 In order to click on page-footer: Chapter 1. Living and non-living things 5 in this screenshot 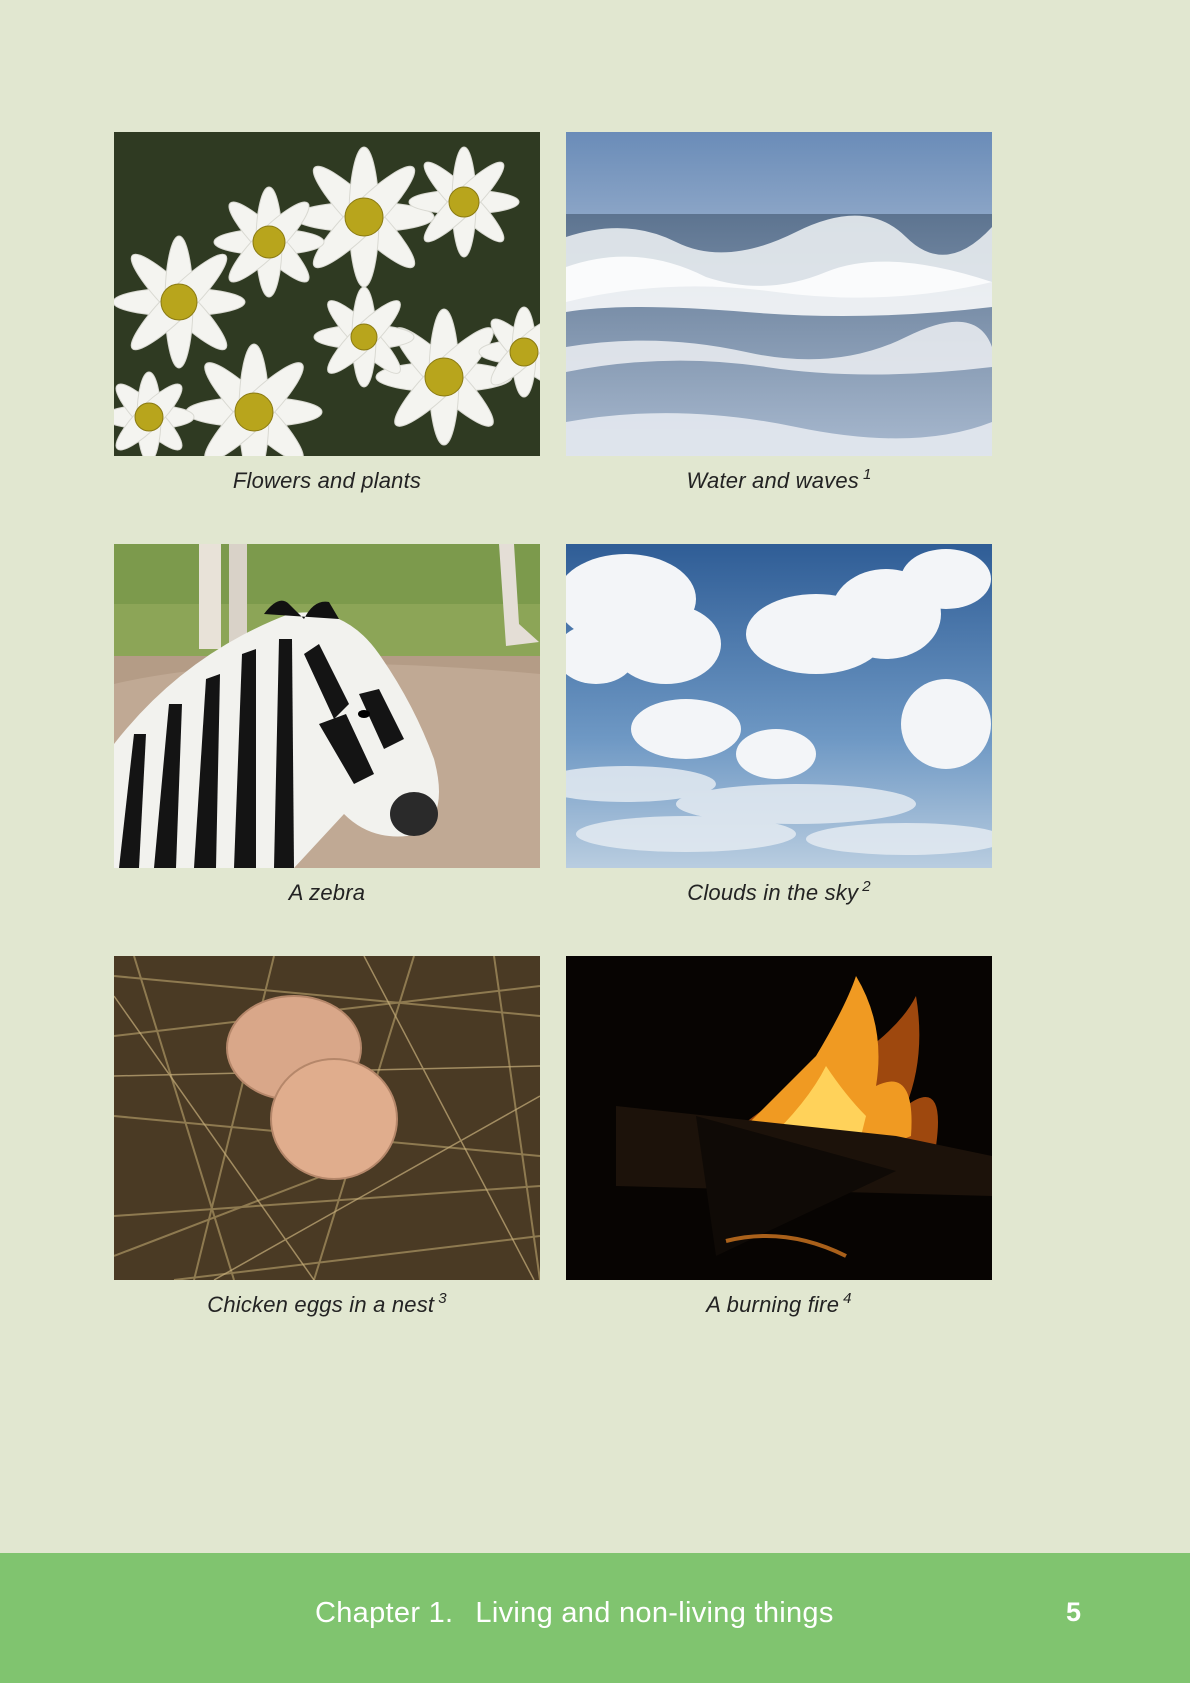, I will do `click(595, 1618)`.